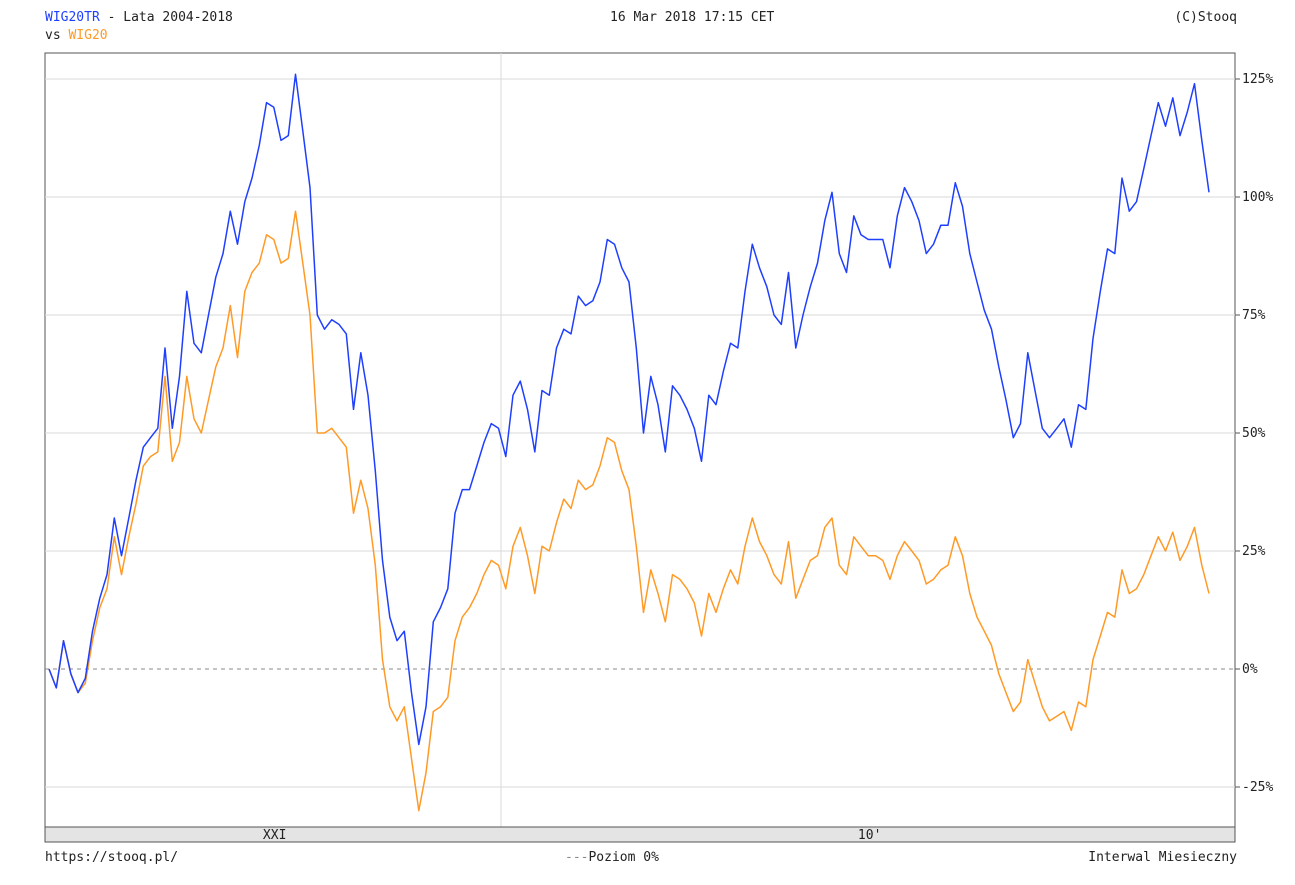 This screenshot has height=885, width=1295. Describe the element at coordinates (577, 857) in the screenshot. I see `zero-level-legend-dash: ---` at that location.